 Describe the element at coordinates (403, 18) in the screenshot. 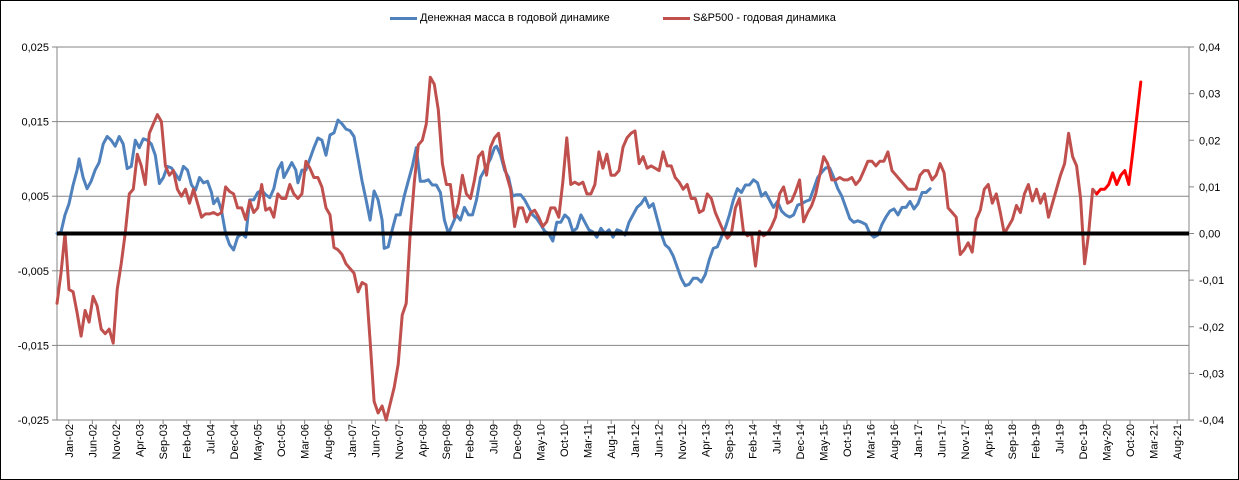

I see `legend-swatch-money` at that location.